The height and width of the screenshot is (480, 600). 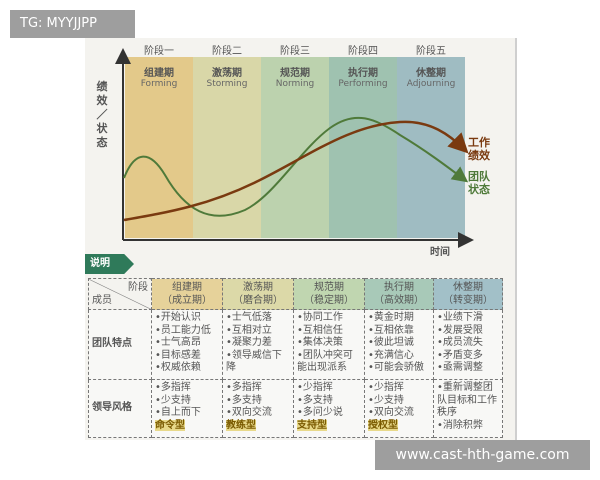 What do you see at coordinates (431, 147) in the screenshot?
I see `stage-band: 休整期 Adjourning` at bounding box center [431, 147].